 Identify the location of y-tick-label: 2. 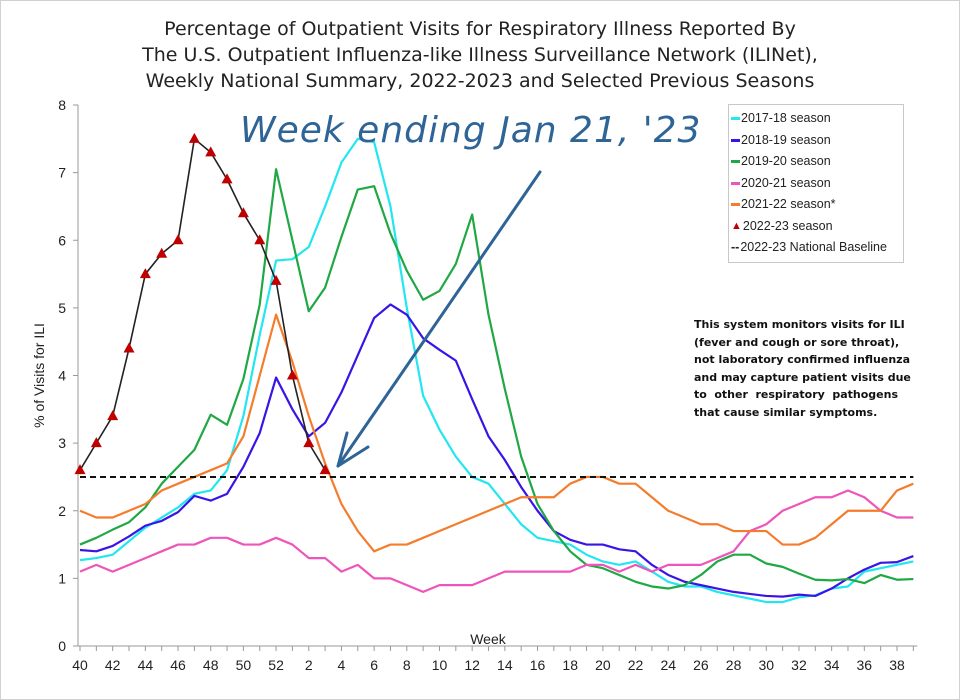
(62, 511).